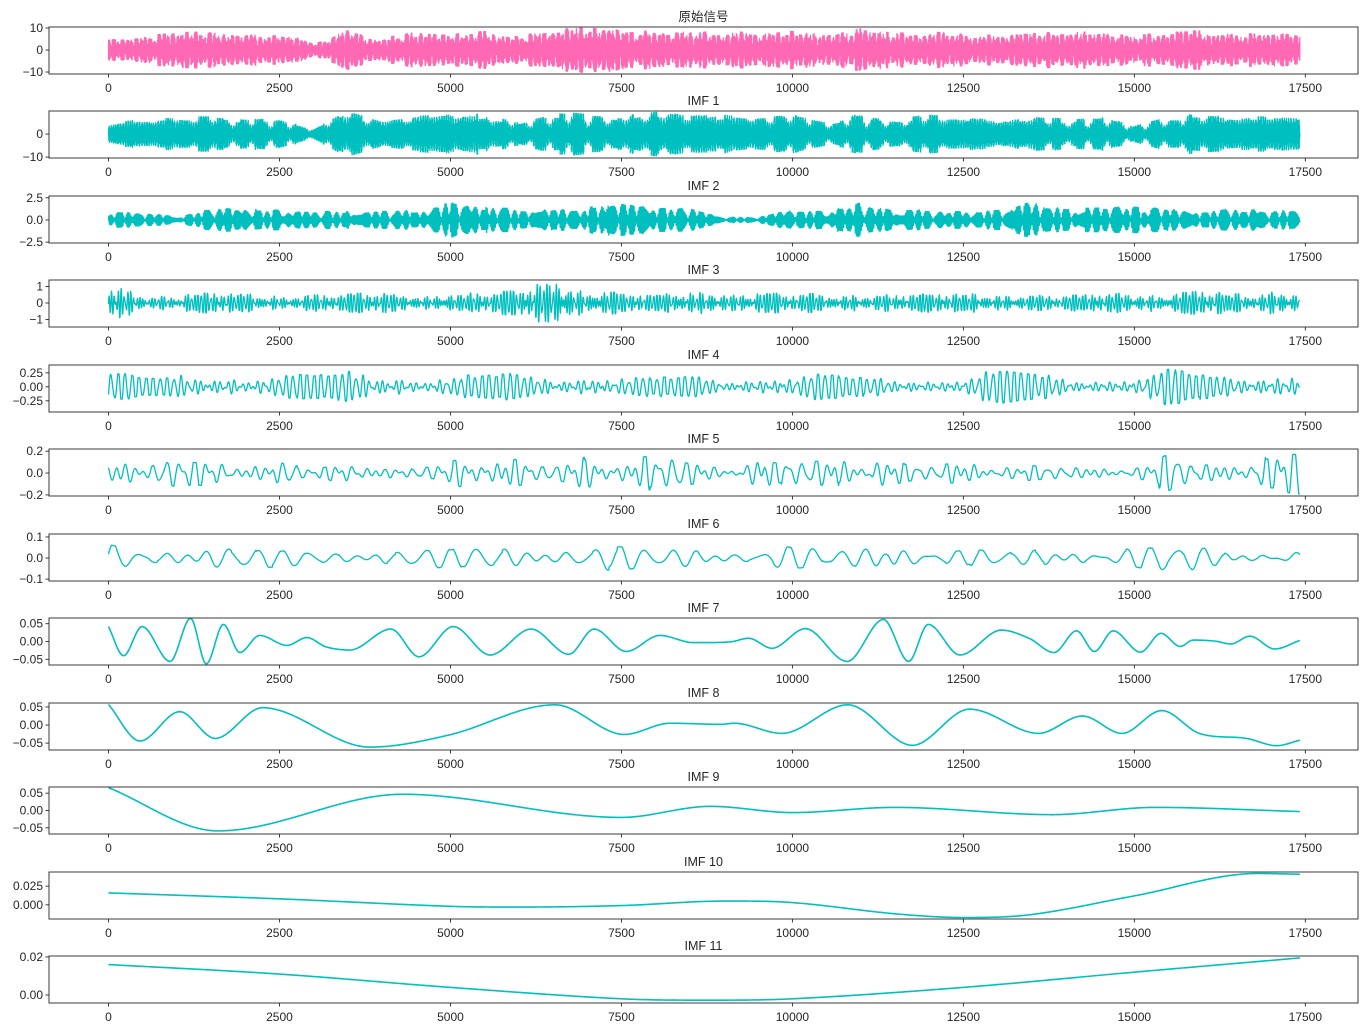 Image resolution: width=1366 pixels, height=1033 pixels. What do you see at coordinates (37, 28) in the screenshot?
I see `y-tick-label: 10` at bounding box center [37, 28].